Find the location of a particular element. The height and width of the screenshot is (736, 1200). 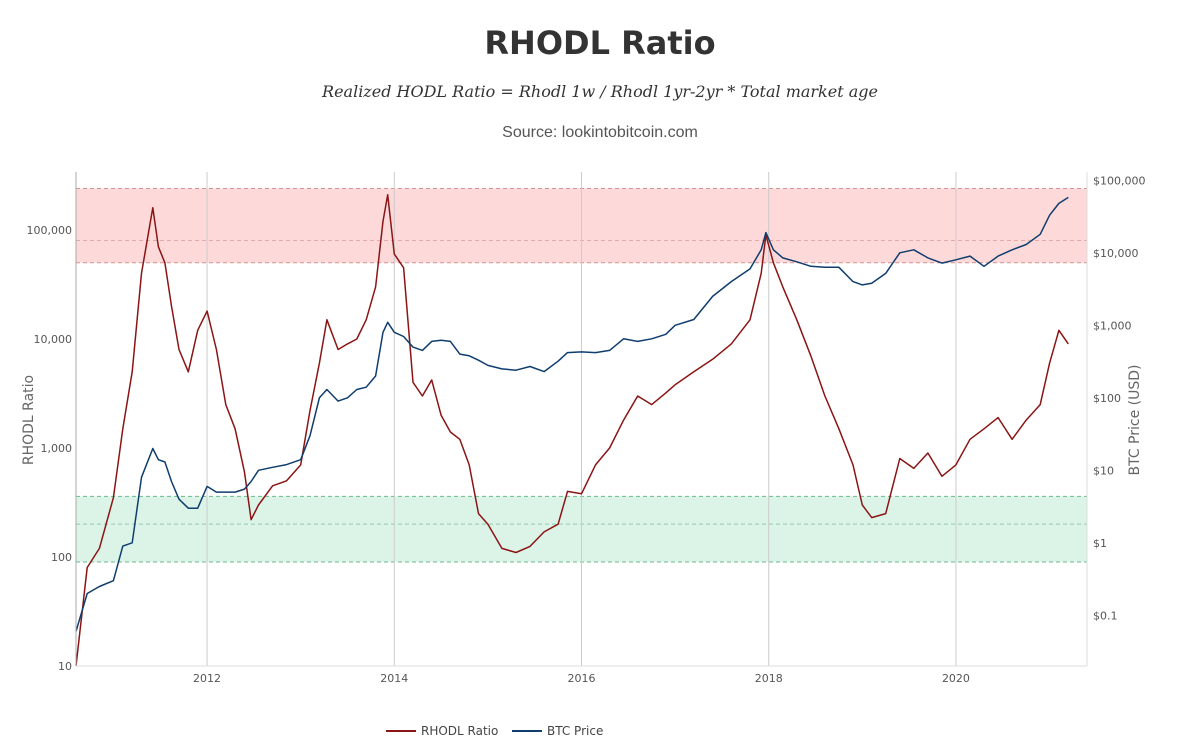

y-right-tick-100000: $100,000 is located at coordinates (1119, 180).